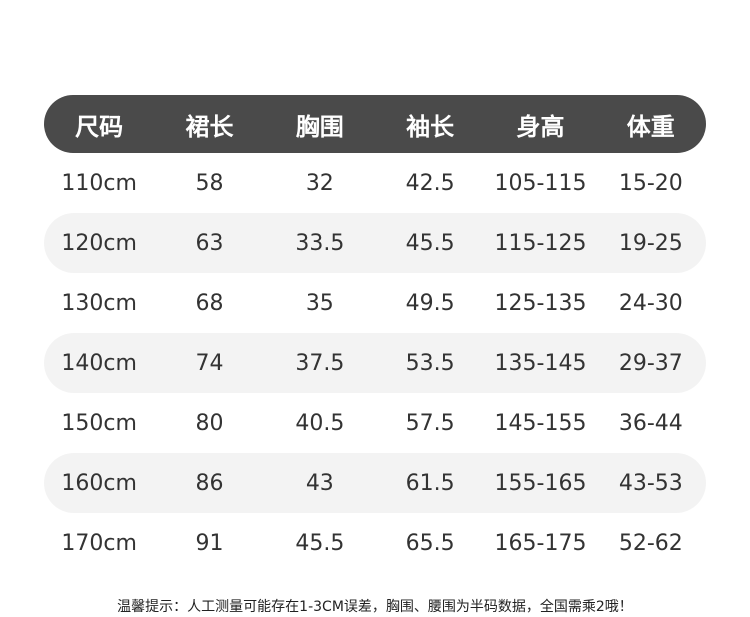 This screenshot has height=617, width=750. I want to click on table-cell: 33.5, so click(320, 243).